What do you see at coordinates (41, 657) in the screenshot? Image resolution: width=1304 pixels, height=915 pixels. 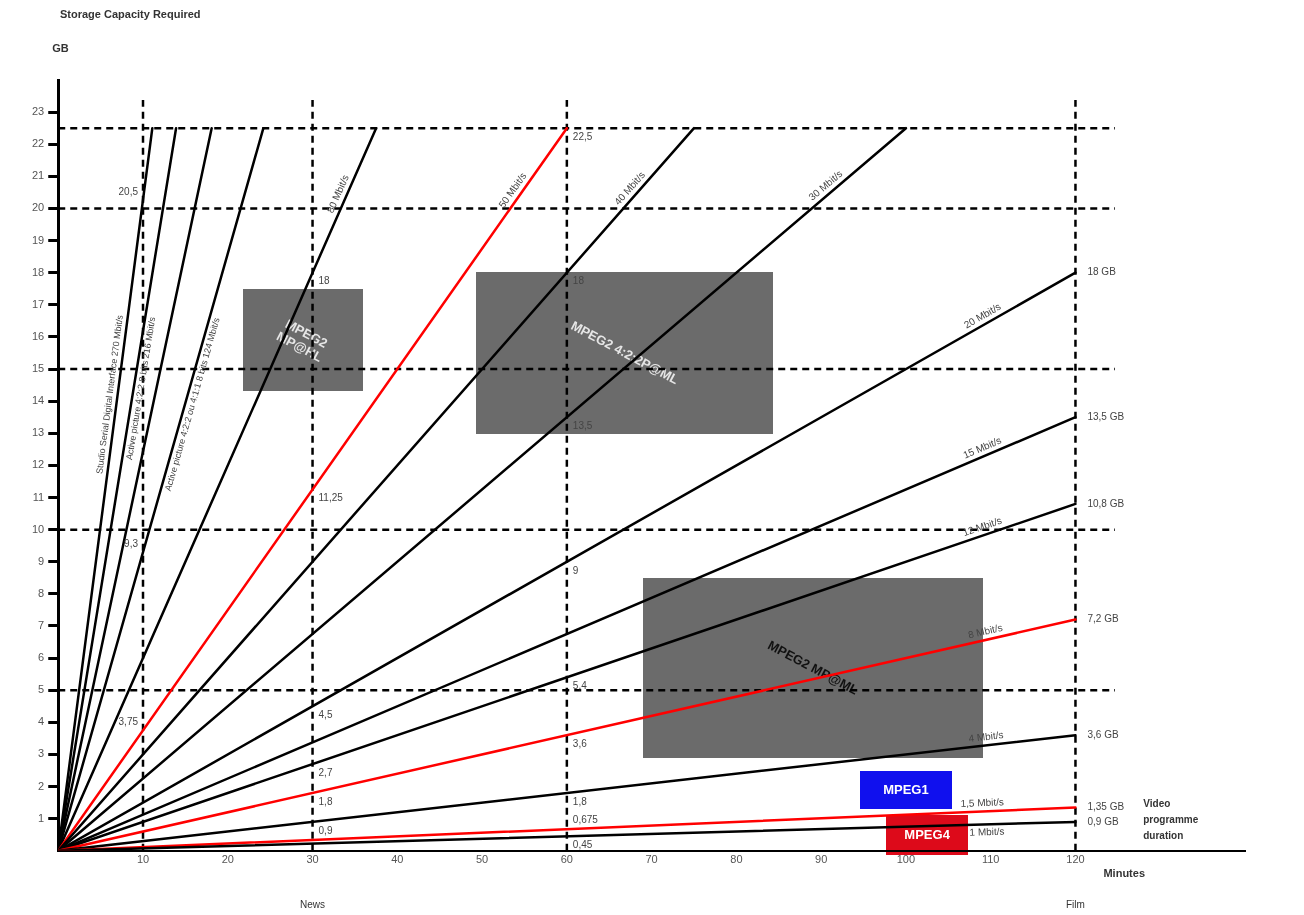 I see `y-tick-label: 6` at bounding box center [41, 657].